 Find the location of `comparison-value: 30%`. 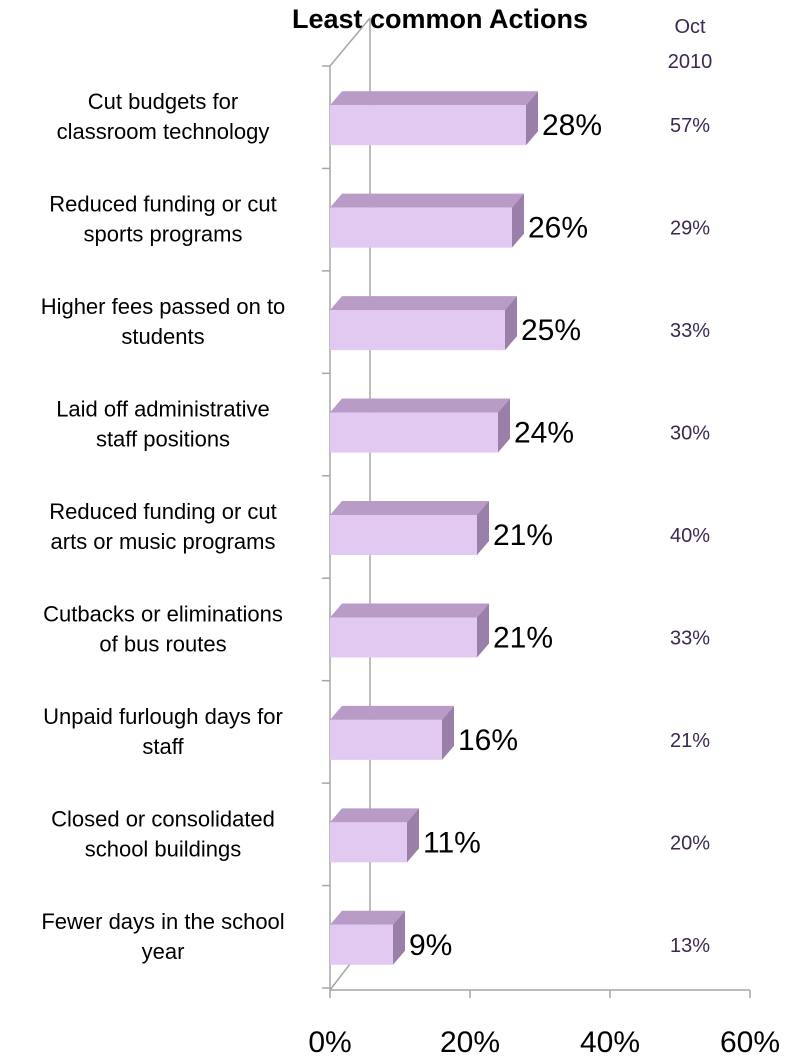

comparison-value: 30% is located at coordinates (690, 434).